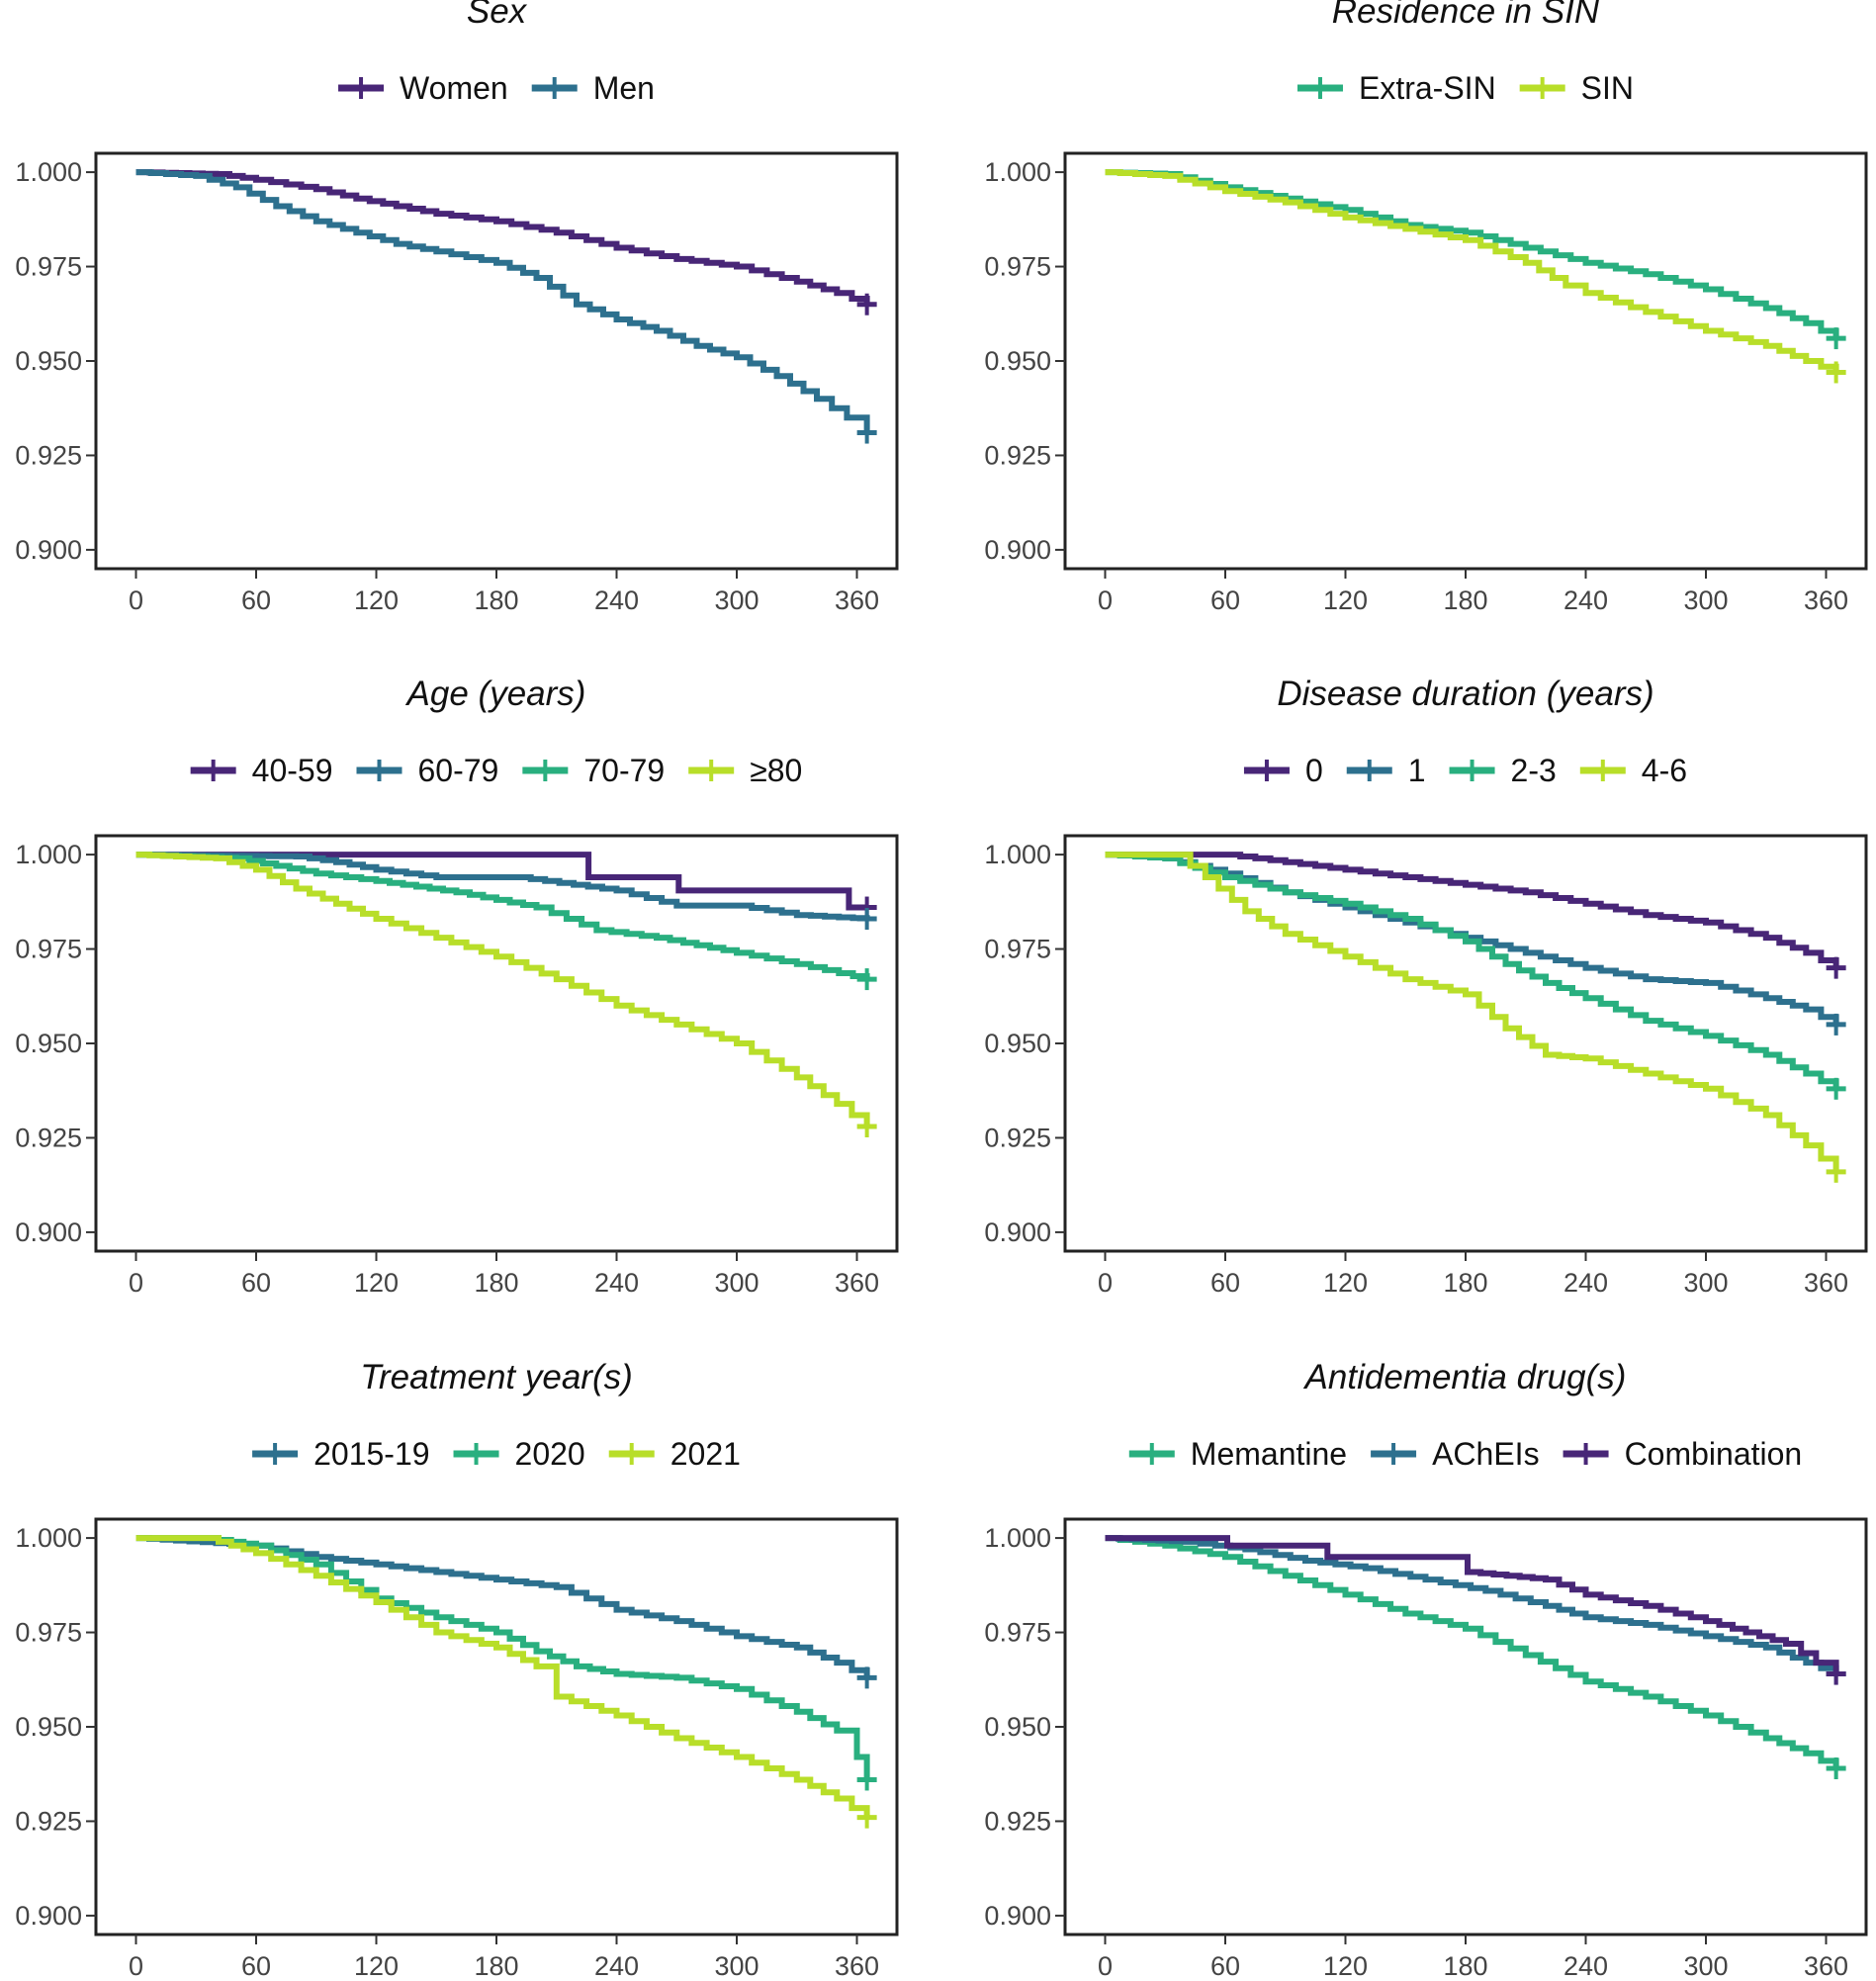 The width and height of the screenshot is (1876, 1981). I want to click on legend-label: 2015-19, so click(371, 1454).